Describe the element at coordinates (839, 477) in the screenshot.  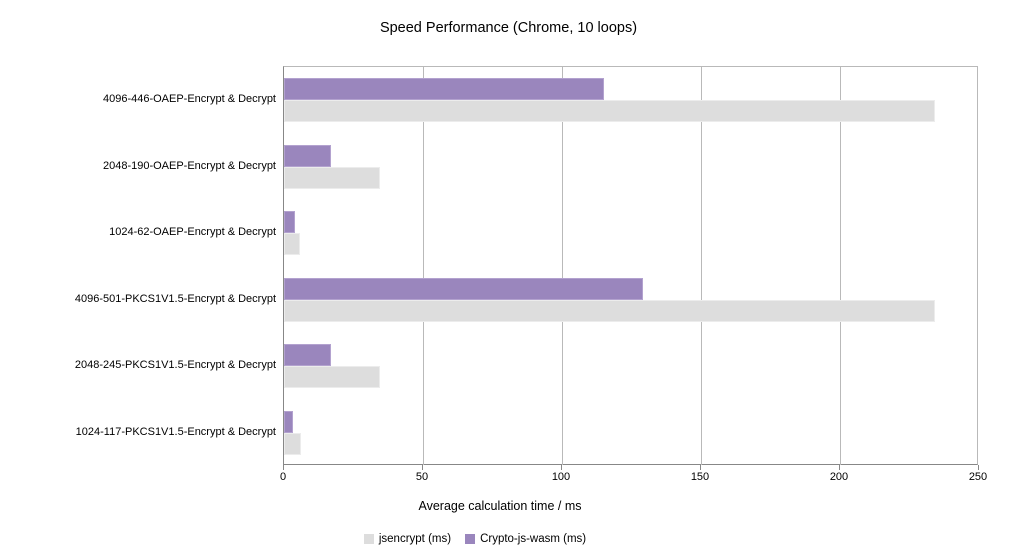
I see `x-tick-label: 200` at that location.